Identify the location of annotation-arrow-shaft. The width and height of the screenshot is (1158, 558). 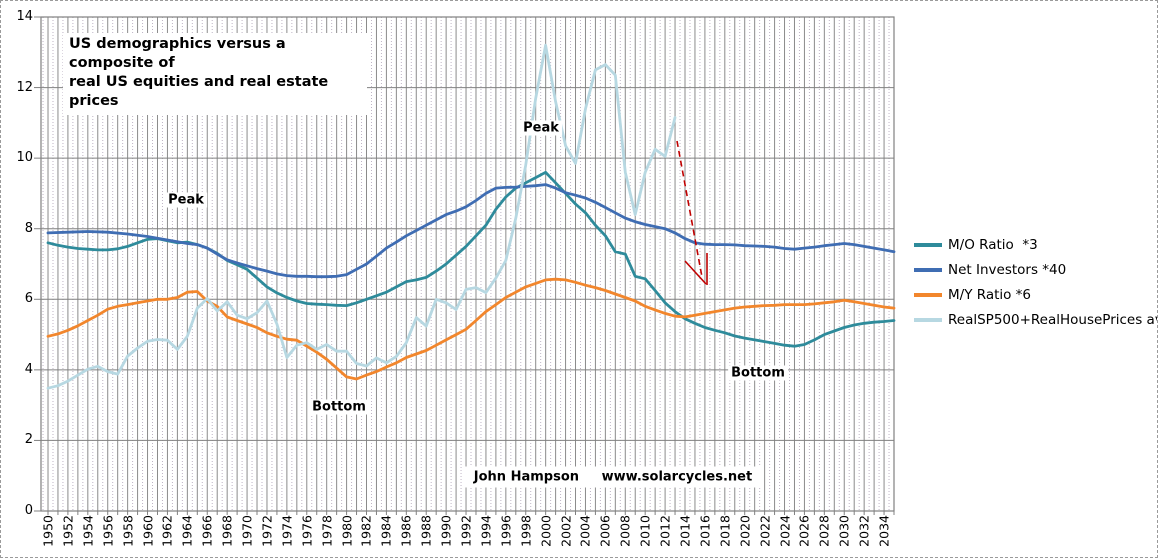
(689, 209).